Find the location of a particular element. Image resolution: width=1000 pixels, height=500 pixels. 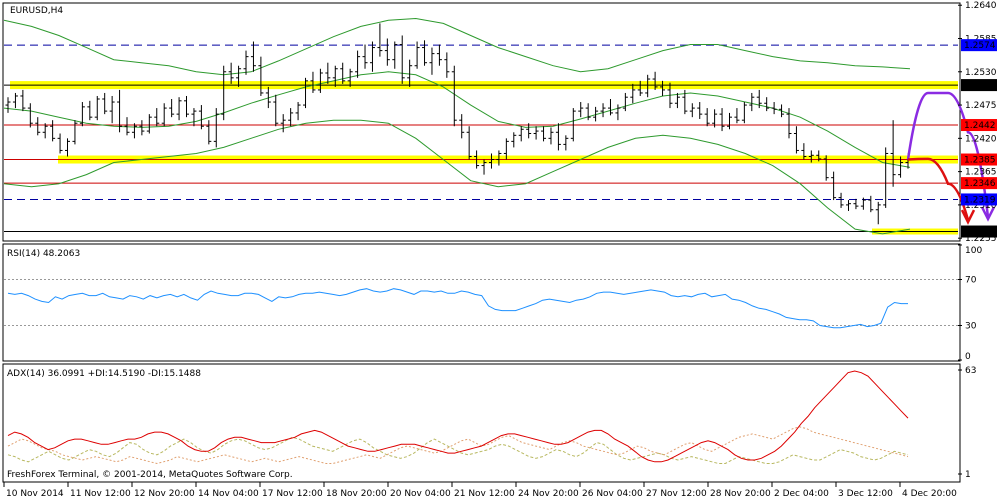

price-tick-label-7: 1.2255 is located at coordinates (981, 239).